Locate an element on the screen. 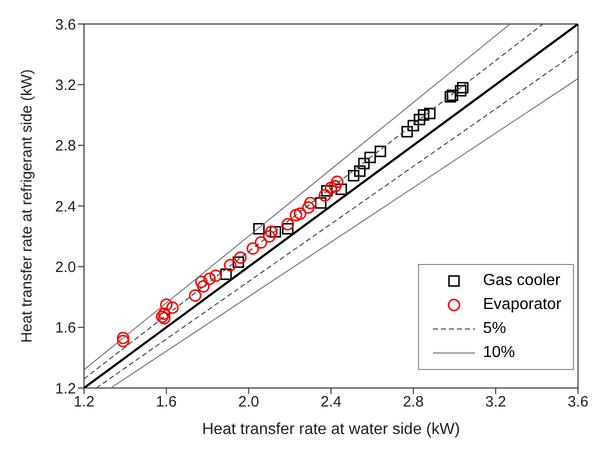 The width and height of the screenshot is (606, 452). legend-label: 10% is located at coordinates (499, 353).